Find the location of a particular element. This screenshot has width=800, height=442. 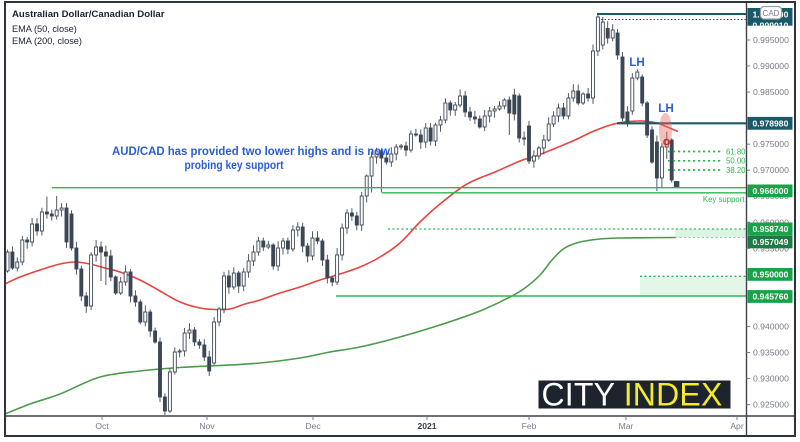

svg-text: Mar is located at coordinates (626, 426).